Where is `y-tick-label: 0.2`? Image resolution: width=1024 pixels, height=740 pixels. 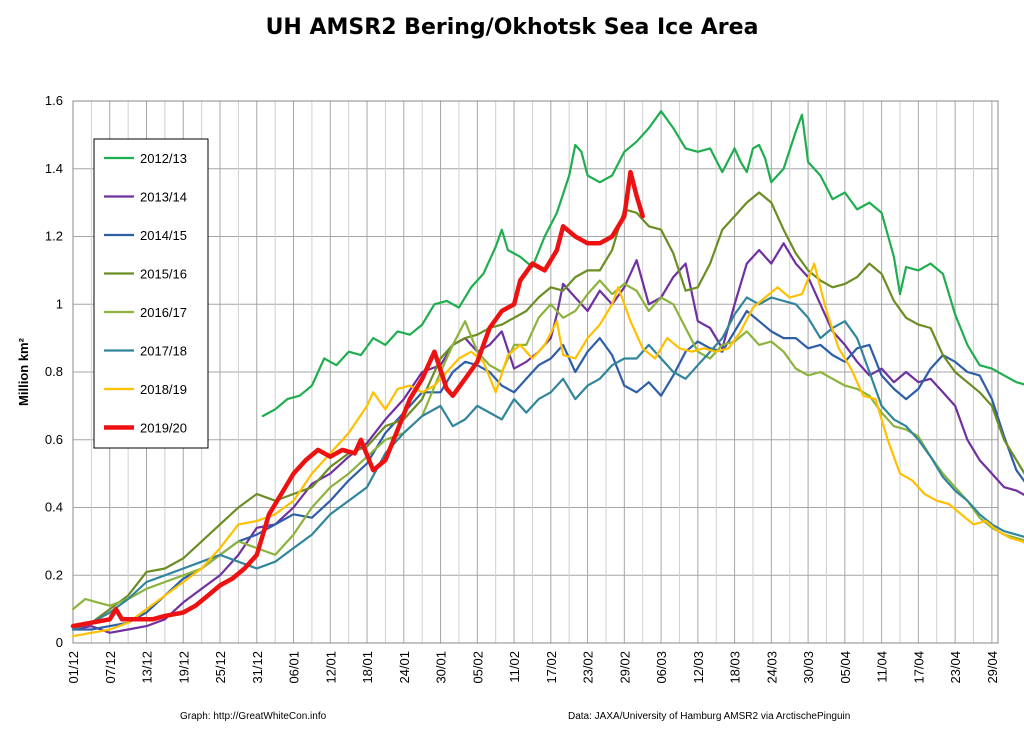
y-tick-label: 0.2 is located at coordinates (54, 574).